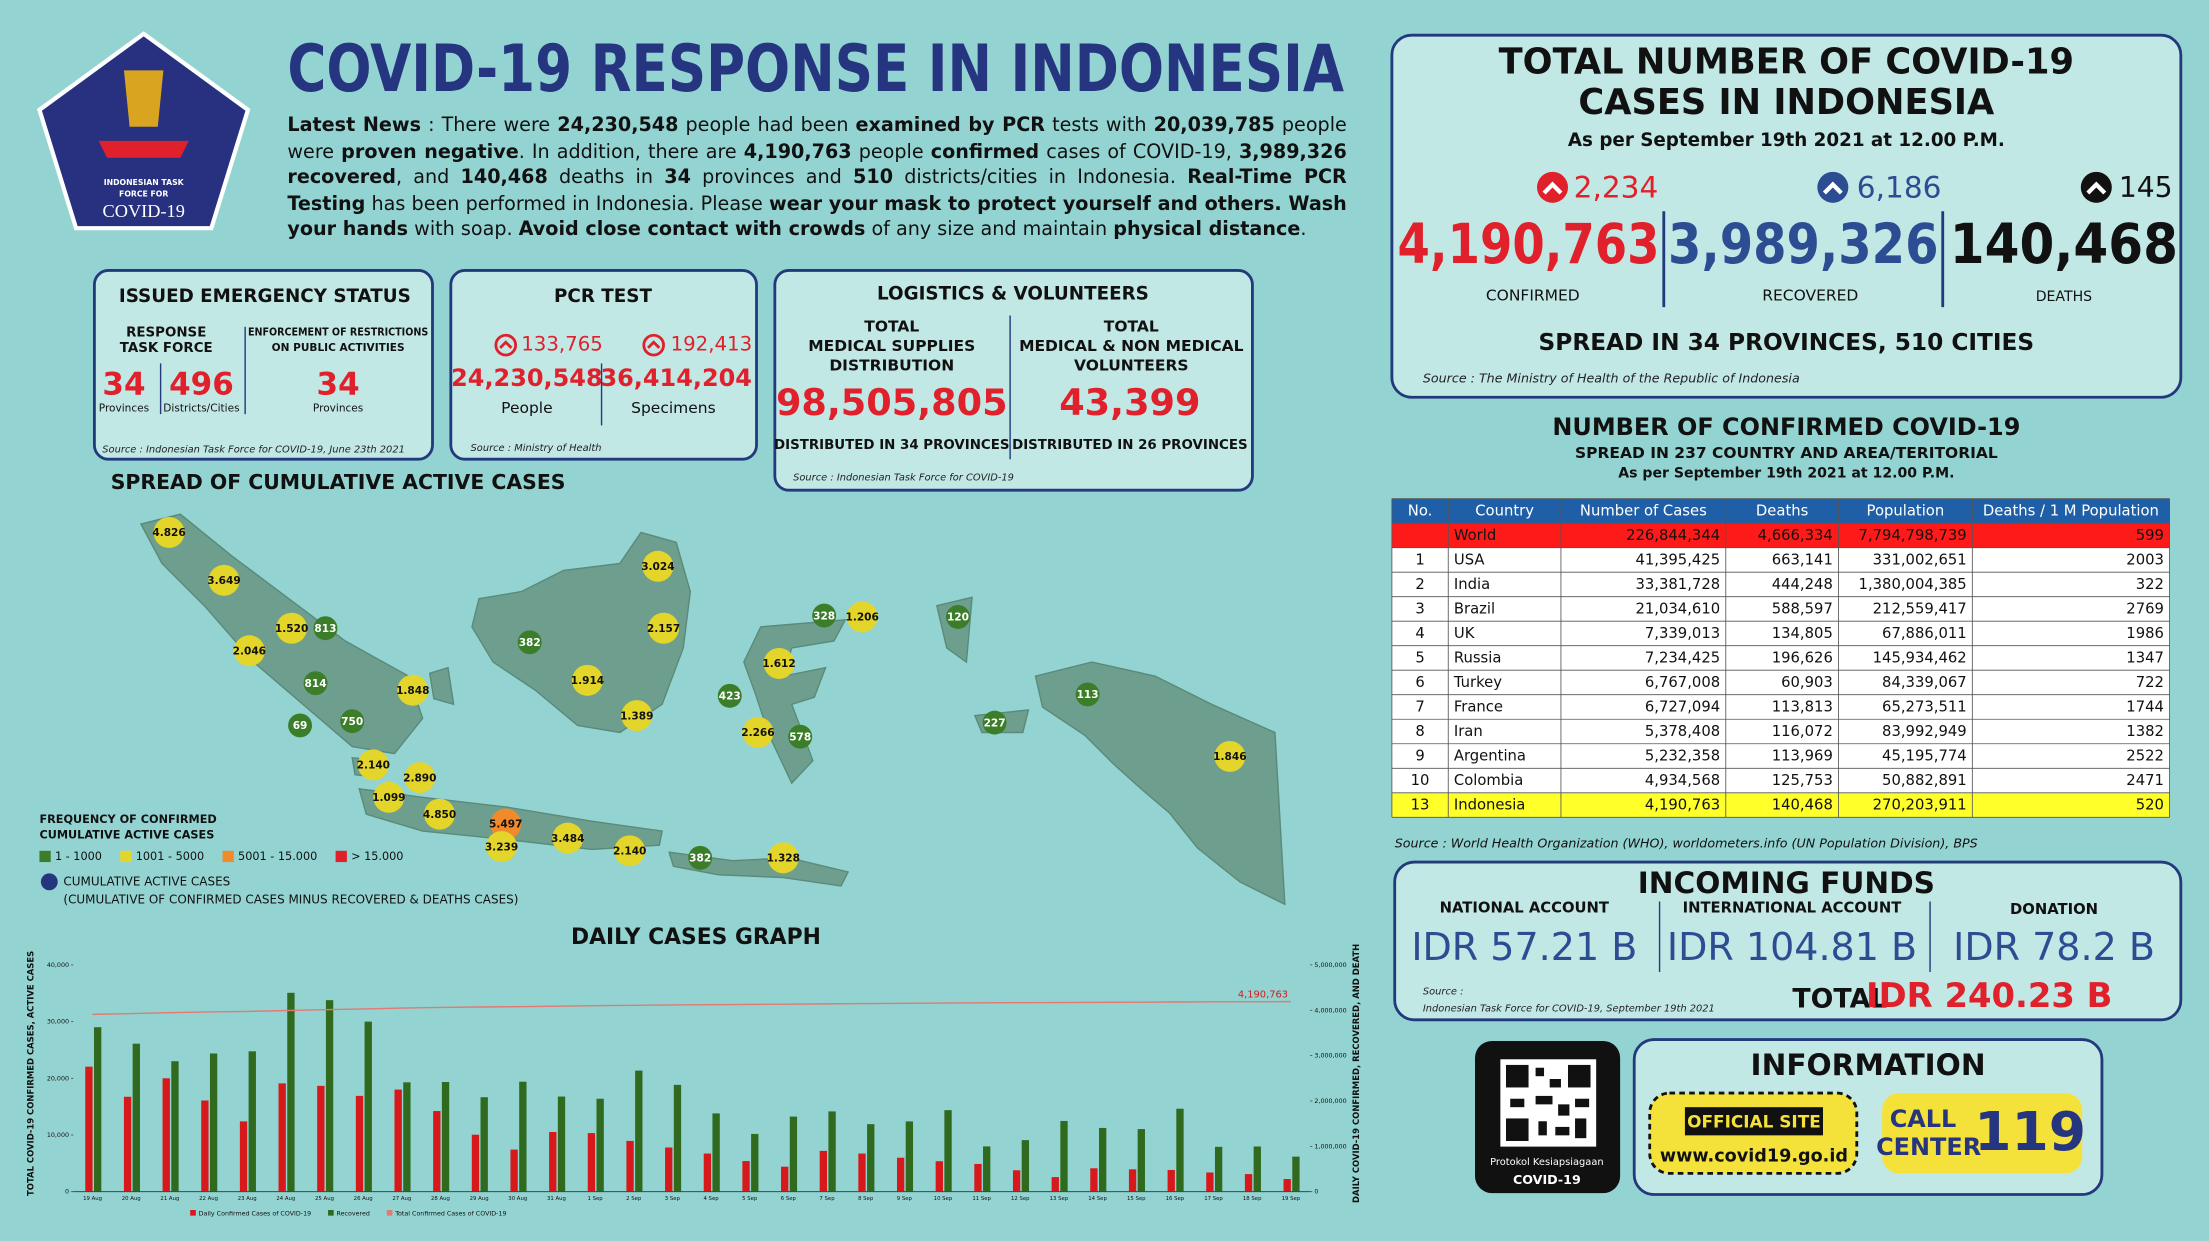  What do you see at coordinates (783, 859) in the screenshot?
I see `map-marker-label: 1.328` at bounding box center [783, 859].